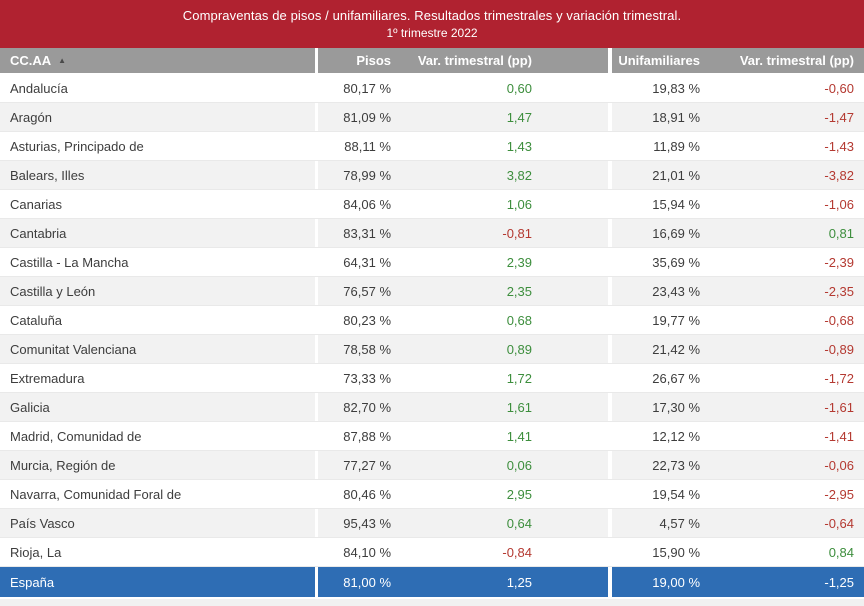  Describe the element at coordinates (367, 378) in the screenshot. I see `pisos-value-cell: 73,33 %` at that location.